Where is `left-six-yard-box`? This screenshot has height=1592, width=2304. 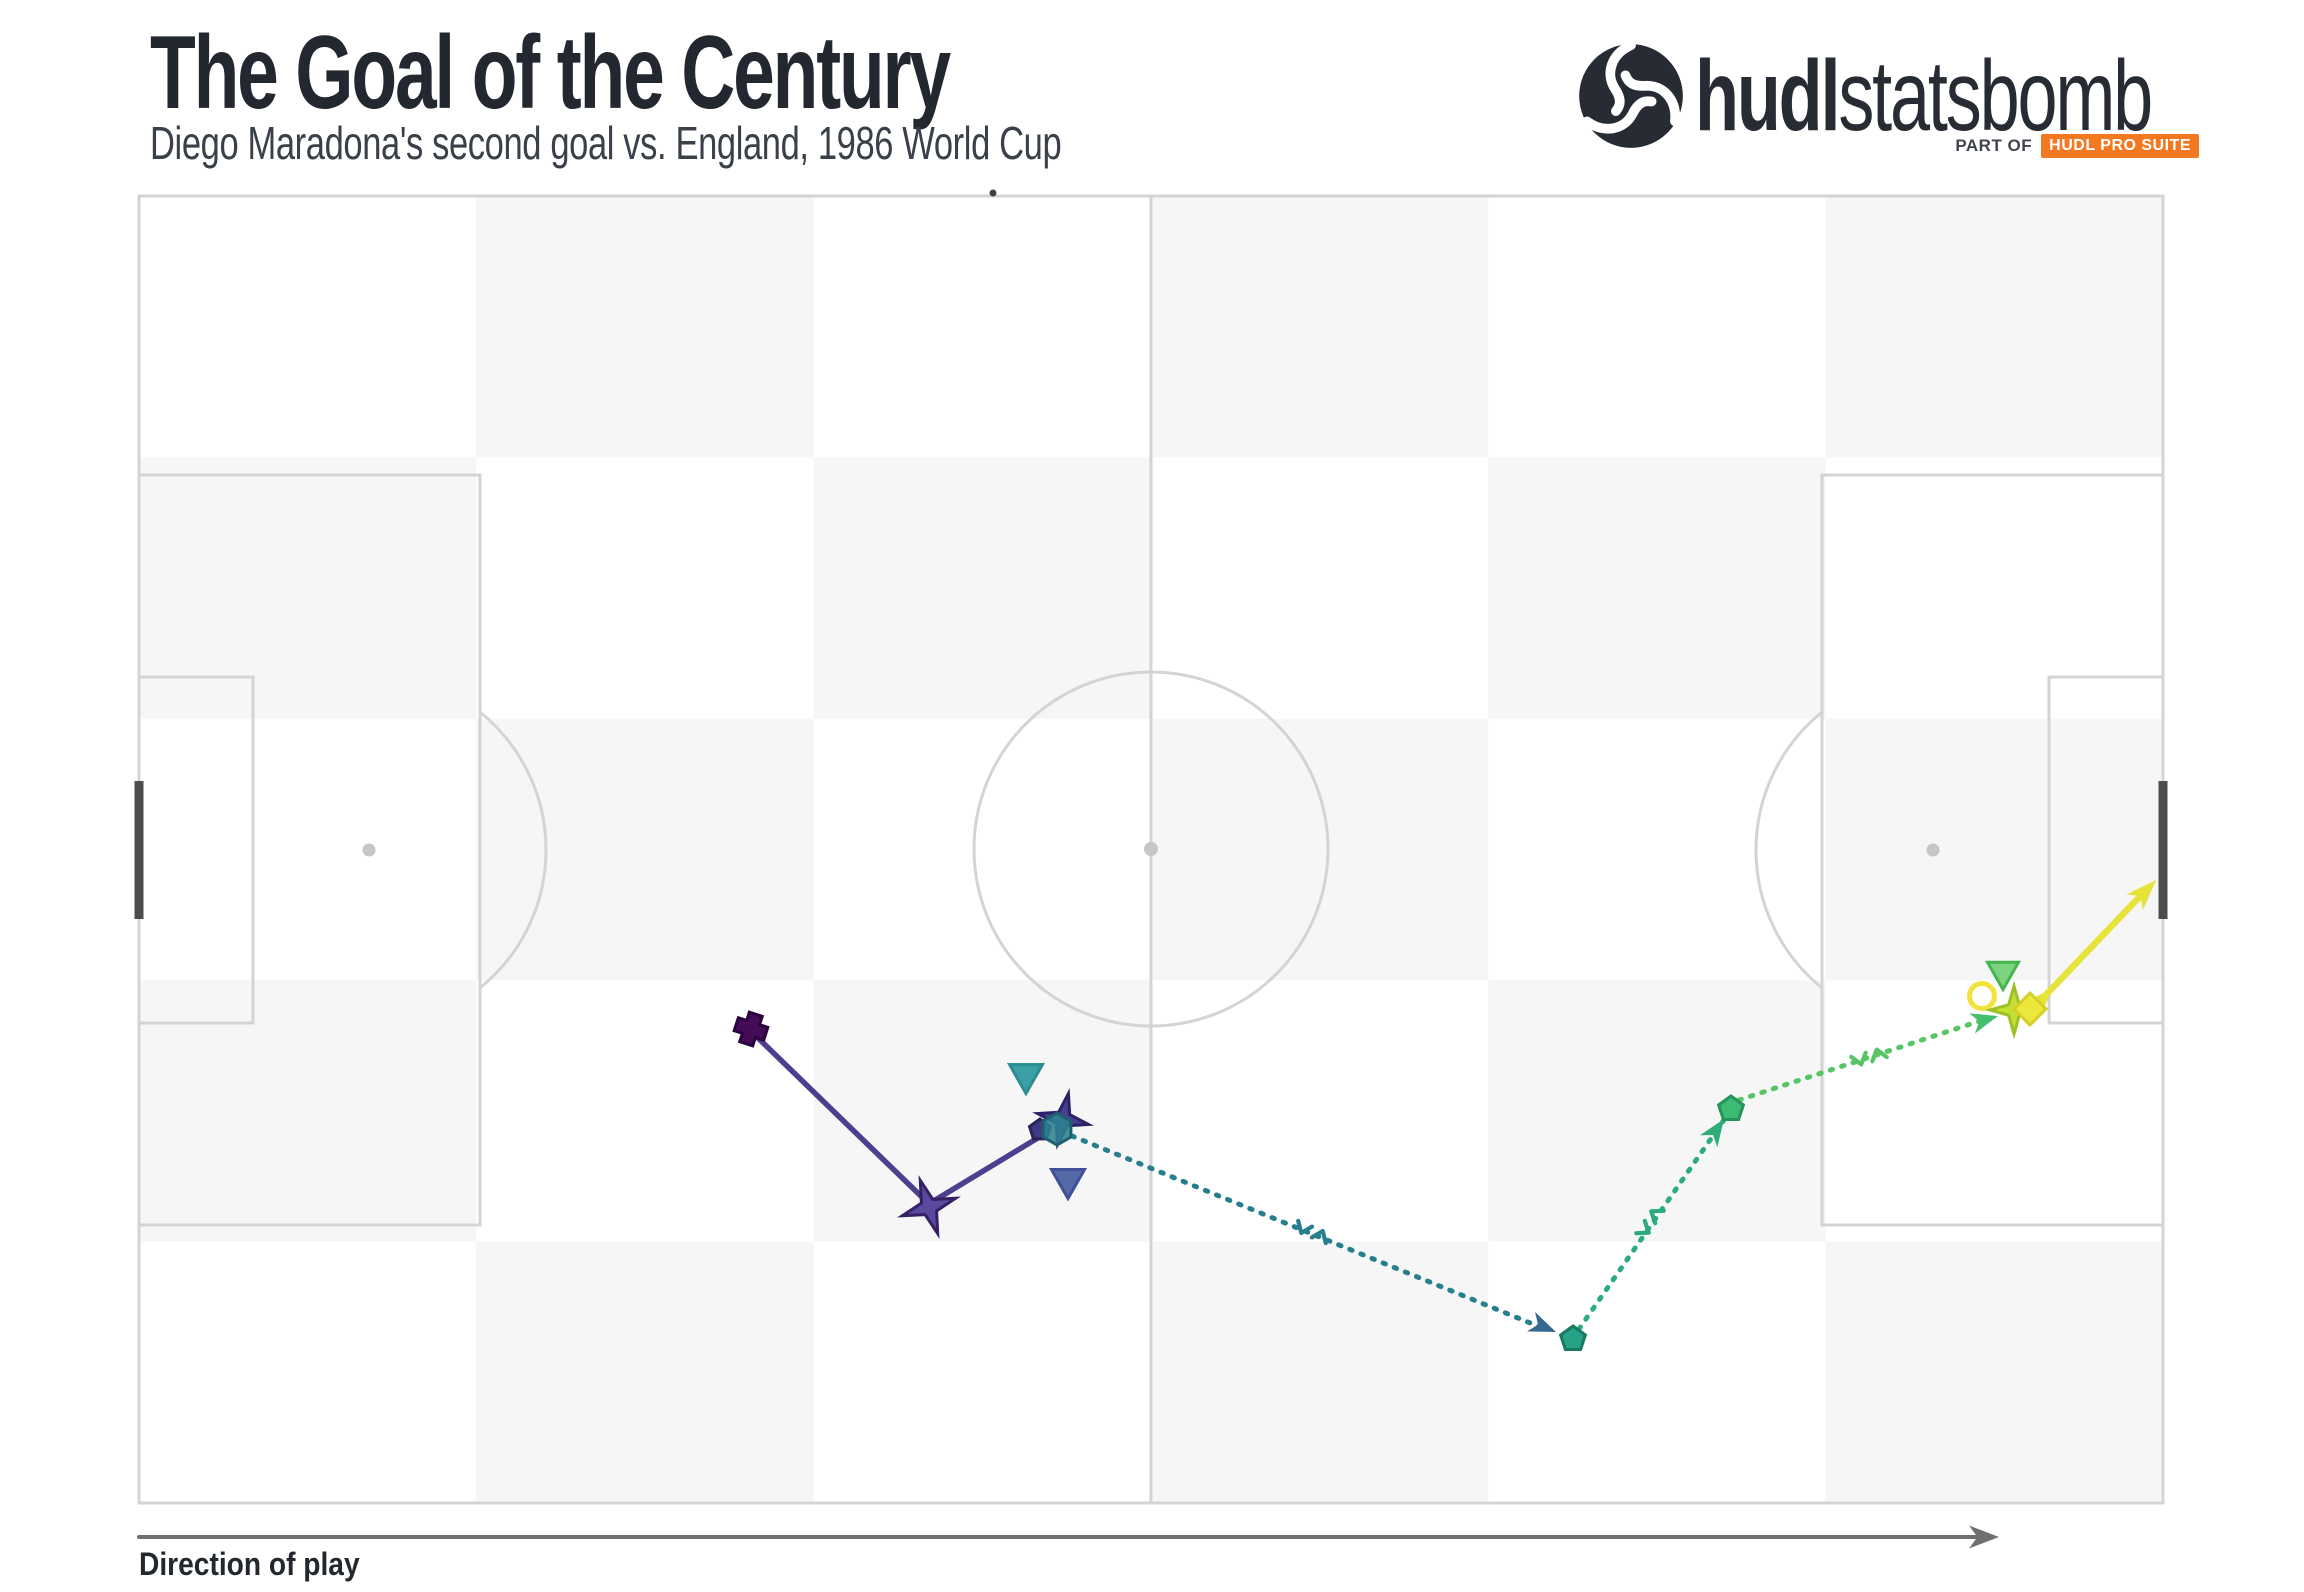 left-six-yard-box is located at coordinates (196, 850).